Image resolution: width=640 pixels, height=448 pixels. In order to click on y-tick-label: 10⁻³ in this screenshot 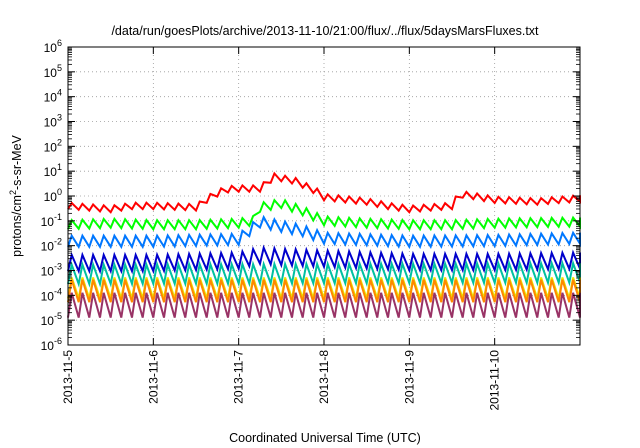, I will do `click(51, 270)`.